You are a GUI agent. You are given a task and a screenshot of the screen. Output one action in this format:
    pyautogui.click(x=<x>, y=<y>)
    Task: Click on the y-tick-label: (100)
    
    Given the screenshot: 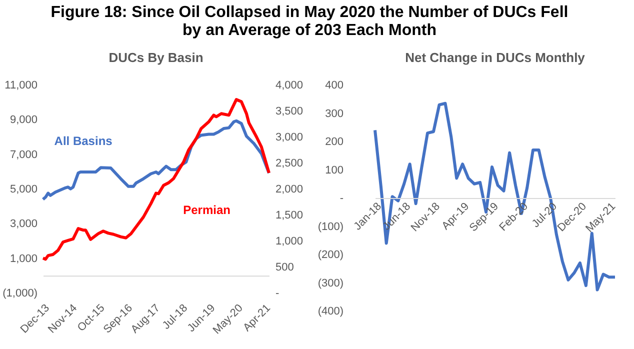 What is the action you would take?
    pyautogui.click(x=331, y=226)
    